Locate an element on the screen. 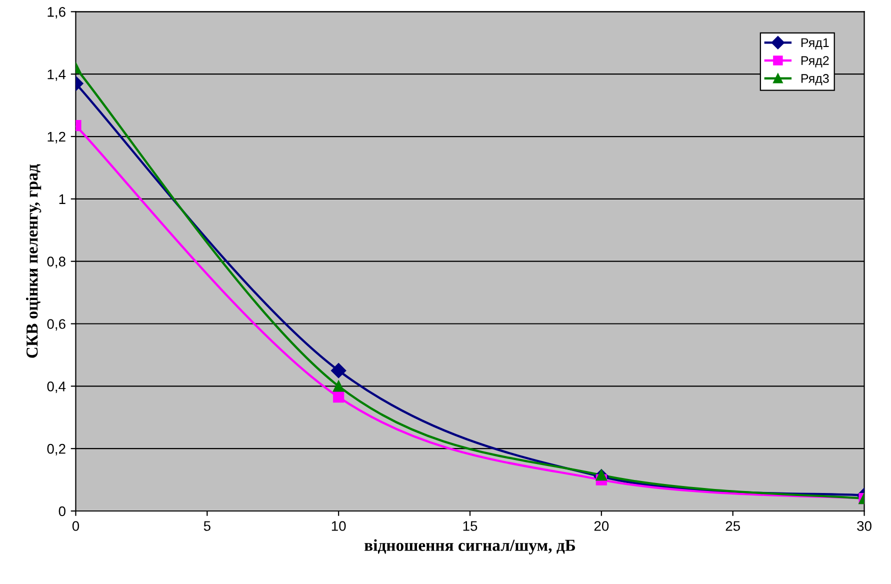 Image resolution: width=891 pixels, height=584 pixels. y-tick-label: 0,4 is located at coordinates (56, 387).